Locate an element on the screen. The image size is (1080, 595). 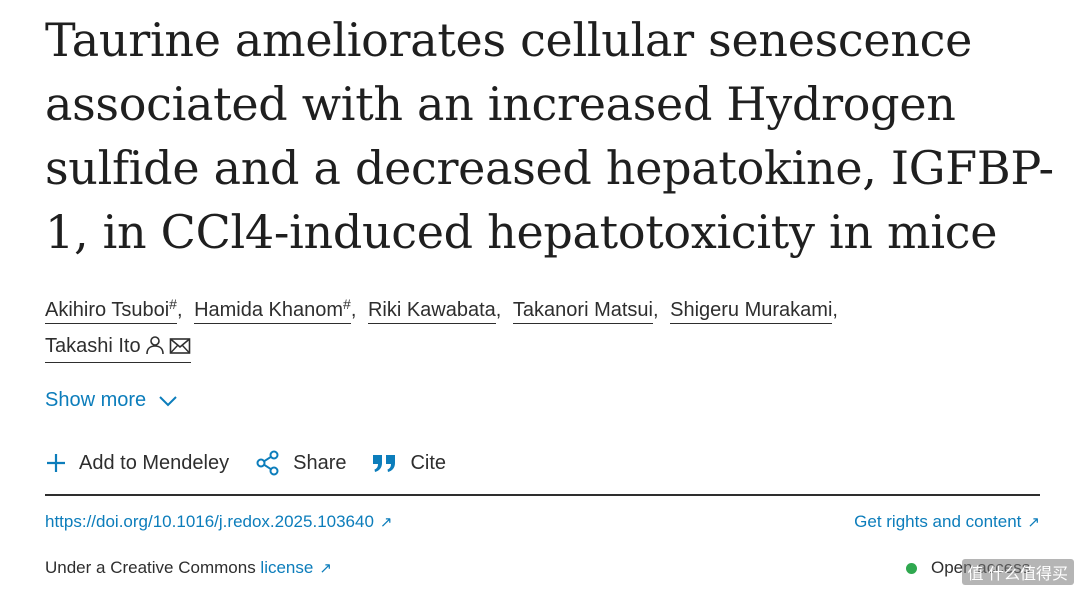
author-link: Hamida Khanom# is located at coordinates (272, 310).